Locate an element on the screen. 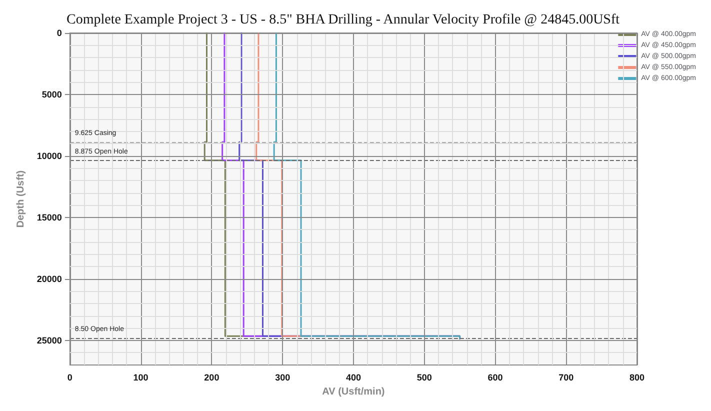 This screenshot has width=711, height=411. x-tick-label: 800 is located at coordinates (637, 377).